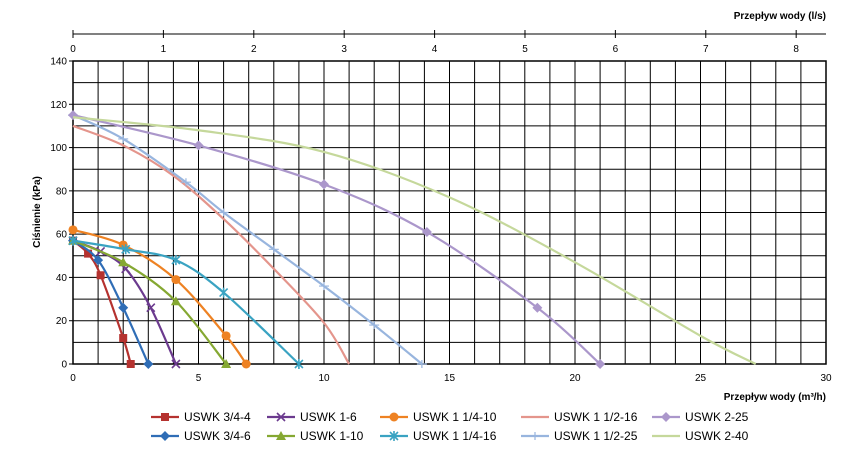 The width and height of the screenshot is (866, 451). I want to click on x2-tick-label: 5, so click(525, 49).